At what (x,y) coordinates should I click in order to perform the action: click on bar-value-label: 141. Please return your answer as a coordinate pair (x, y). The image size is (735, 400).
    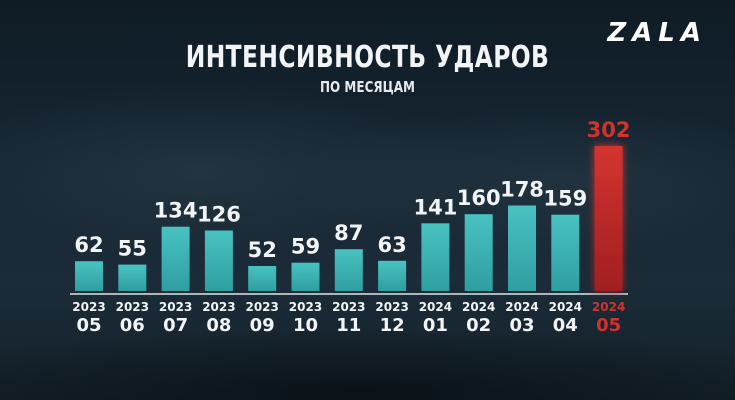
    Looking at the image, I should click on (435, 207).